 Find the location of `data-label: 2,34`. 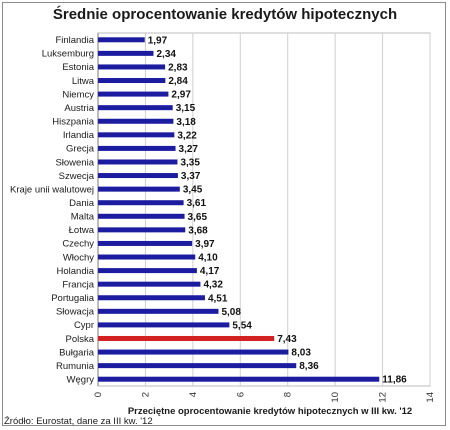

data-label: 2,34 is located at coordinates (166, 54).